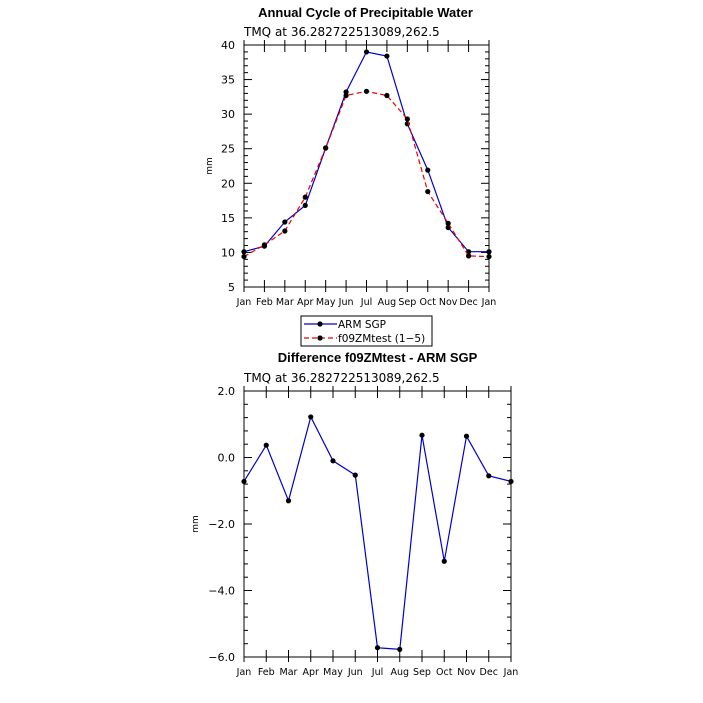 Image resolution: width=703 pixels, height=703 pixels. Describe the element at coordinates (228, 183) in the screenshot. I see `y-tick-label: 20` at that location.